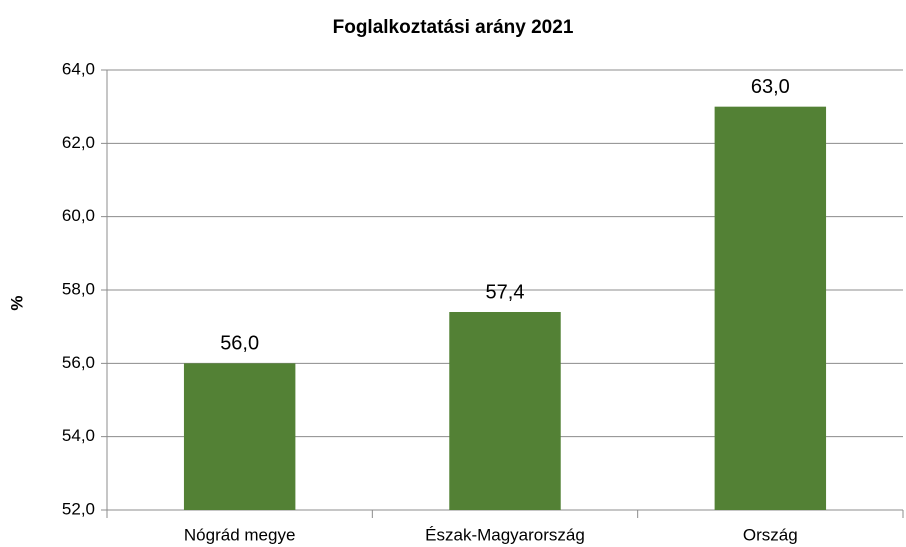  I want to click on y-tick-label: 56,0, so click(78, 362).